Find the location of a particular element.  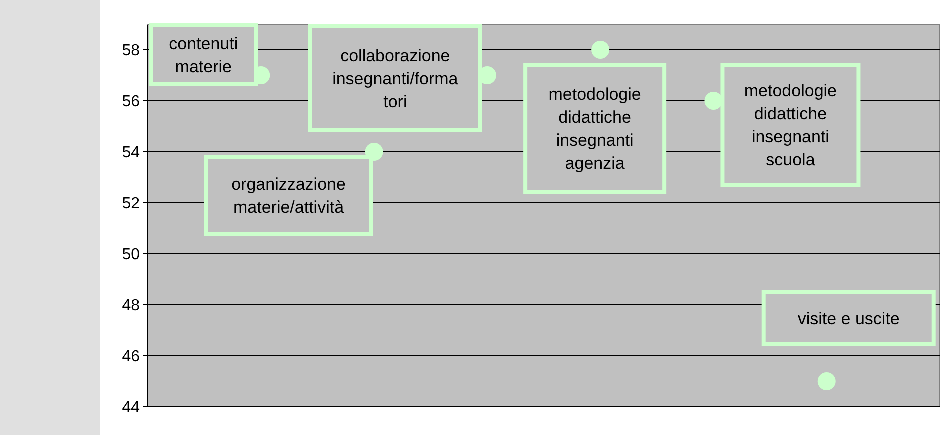

series-label: contenuti materie is located at coordinates (203, 55).